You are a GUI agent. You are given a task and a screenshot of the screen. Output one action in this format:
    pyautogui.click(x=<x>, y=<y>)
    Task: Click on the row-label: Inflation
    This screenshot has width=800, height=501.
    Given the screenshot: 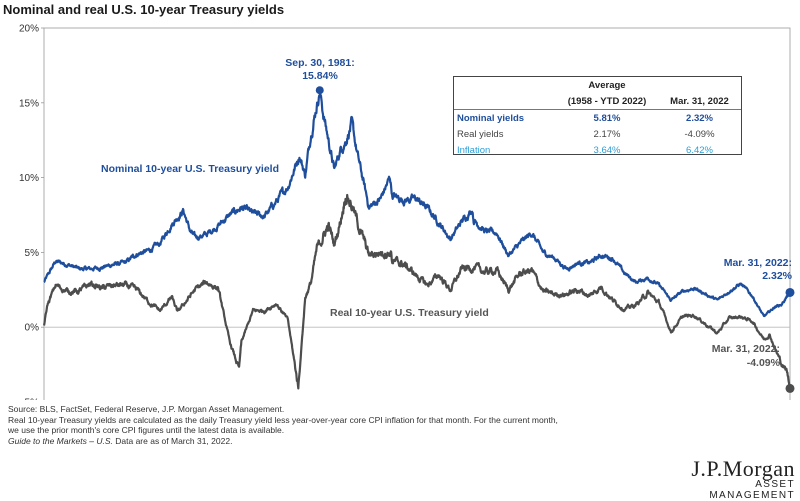 What is the action you would take?
    pyautogui.click(x=474, y=150)
    